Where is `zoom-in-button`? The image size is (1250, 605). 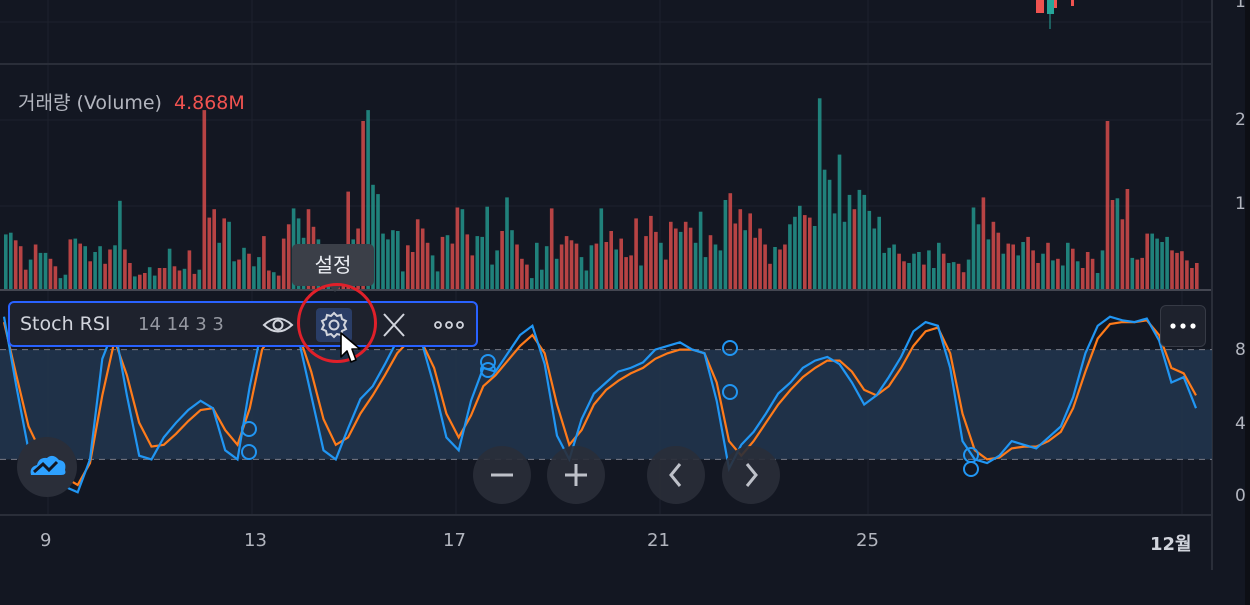 zoom-in-button is located at coordinates (576, 475).